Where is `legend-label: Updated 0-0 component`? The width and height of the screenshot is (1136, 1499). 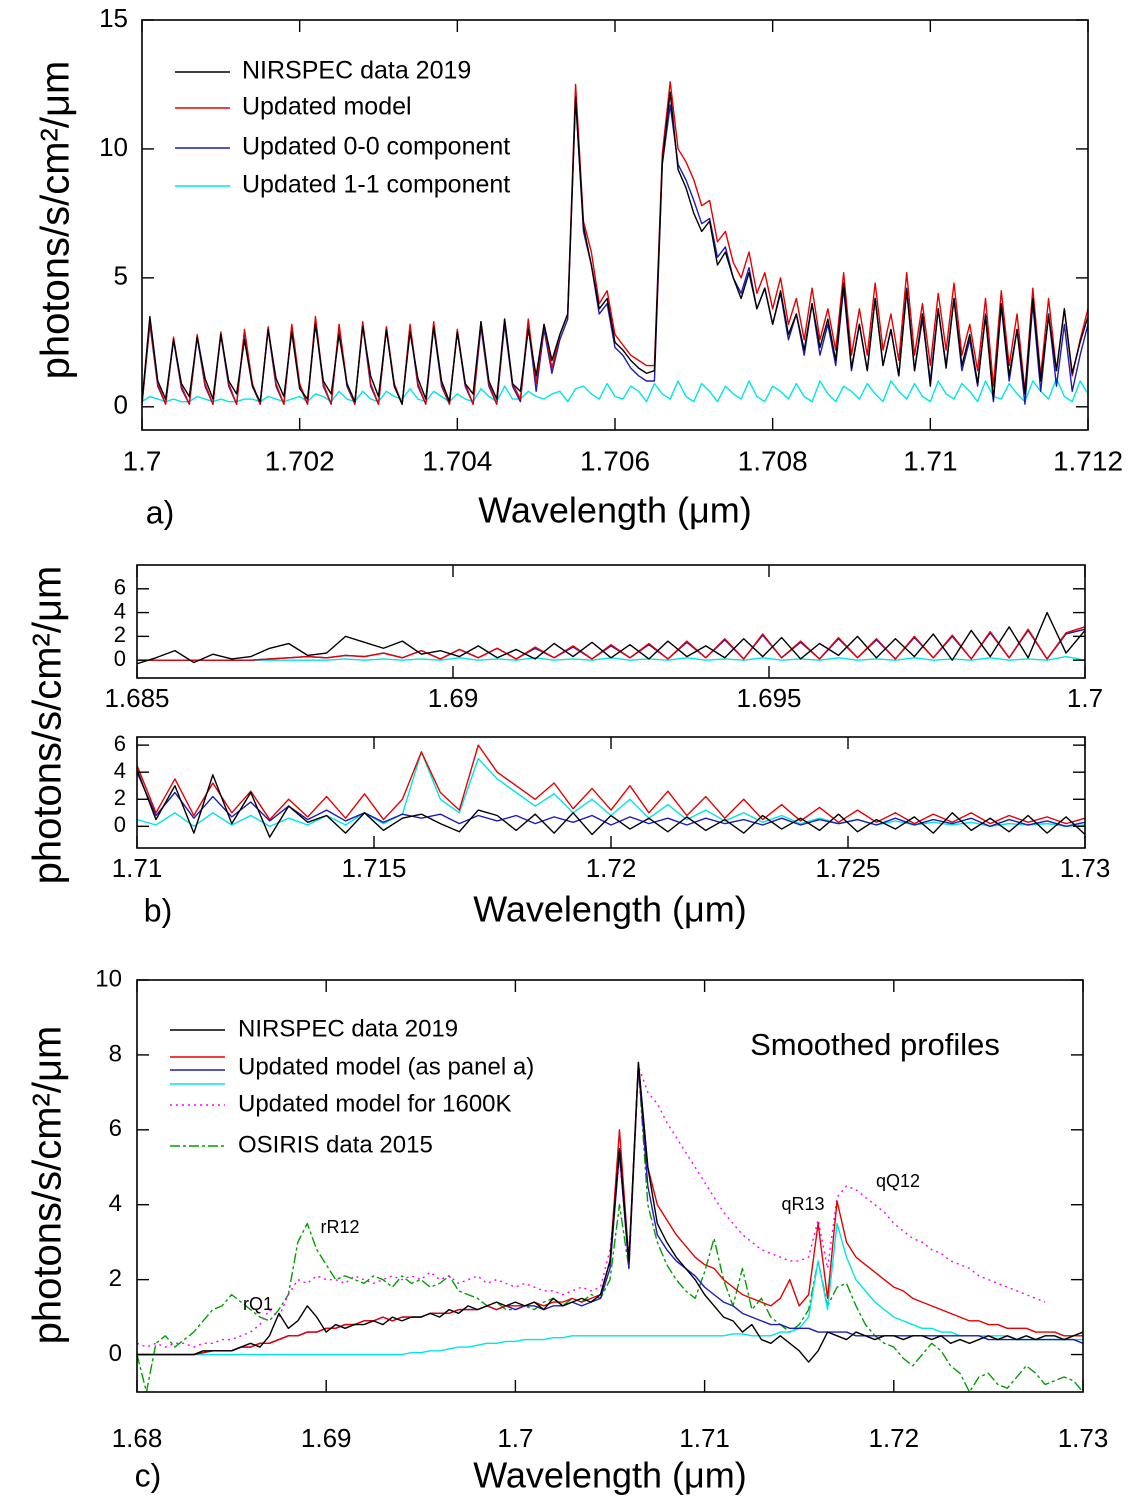
legend-label: Updated 0-0 component is located at coordinates (376, 147).